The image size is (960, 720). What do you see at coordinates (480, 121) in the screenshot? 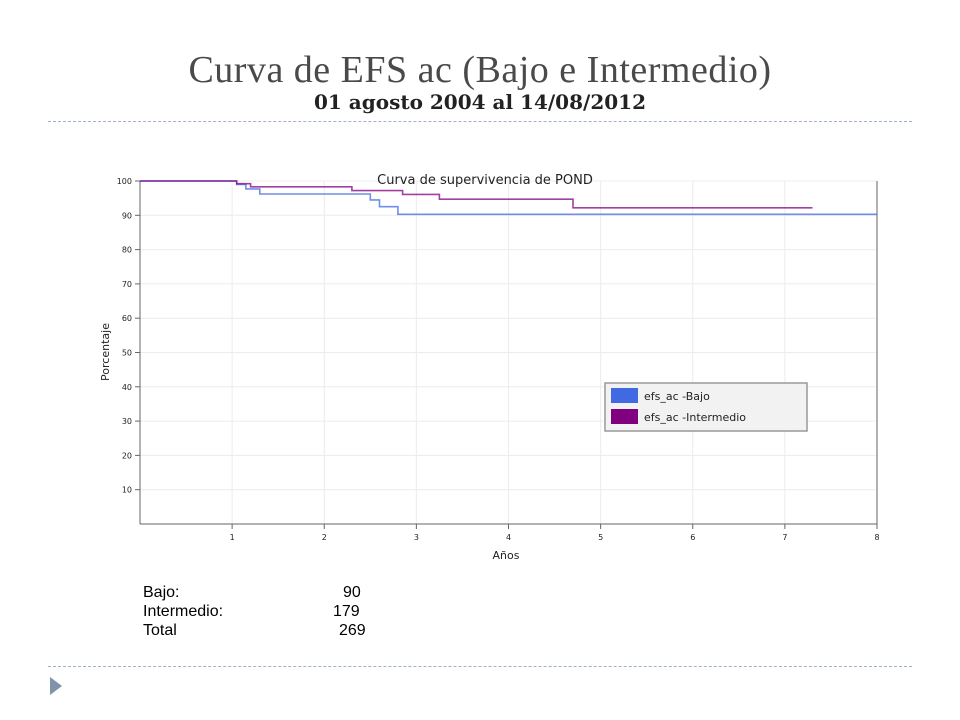
I see `top-divider` at bounding box center [480, 121].